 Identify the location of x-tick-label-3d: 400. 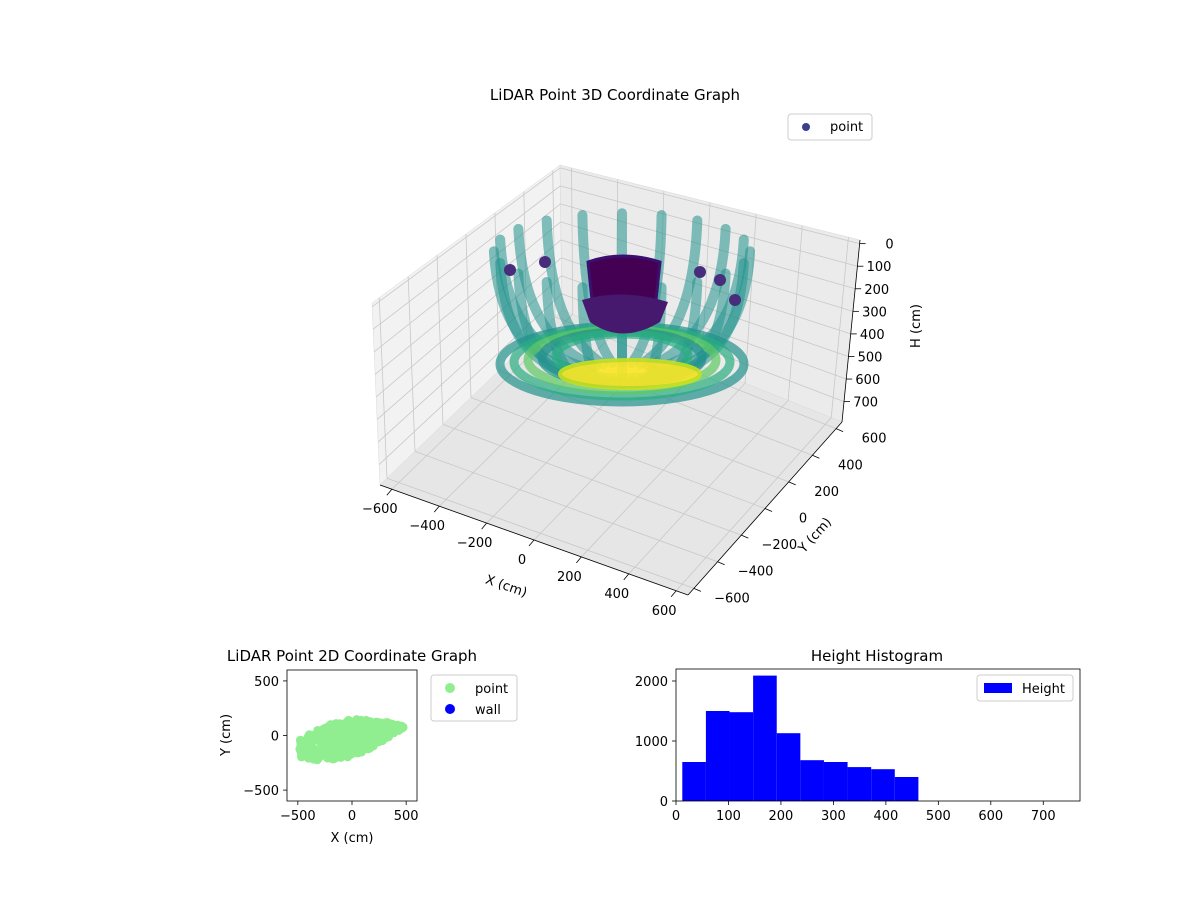
(616, 594).